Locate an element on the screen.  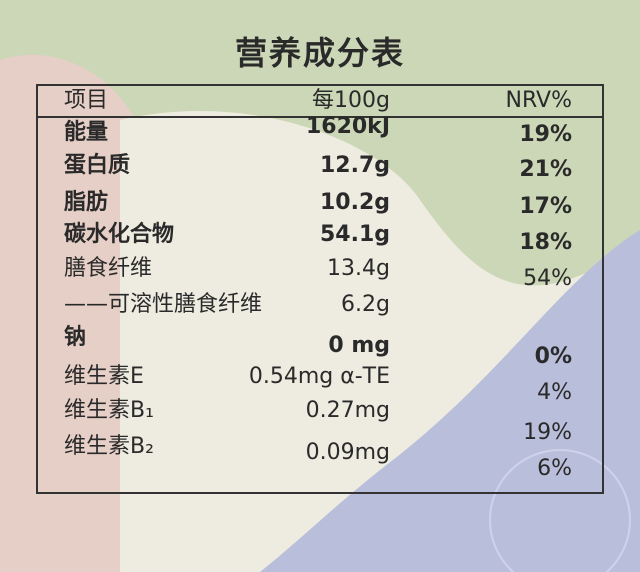
row-amount: 12.7g is located at coordinates (354, 165).